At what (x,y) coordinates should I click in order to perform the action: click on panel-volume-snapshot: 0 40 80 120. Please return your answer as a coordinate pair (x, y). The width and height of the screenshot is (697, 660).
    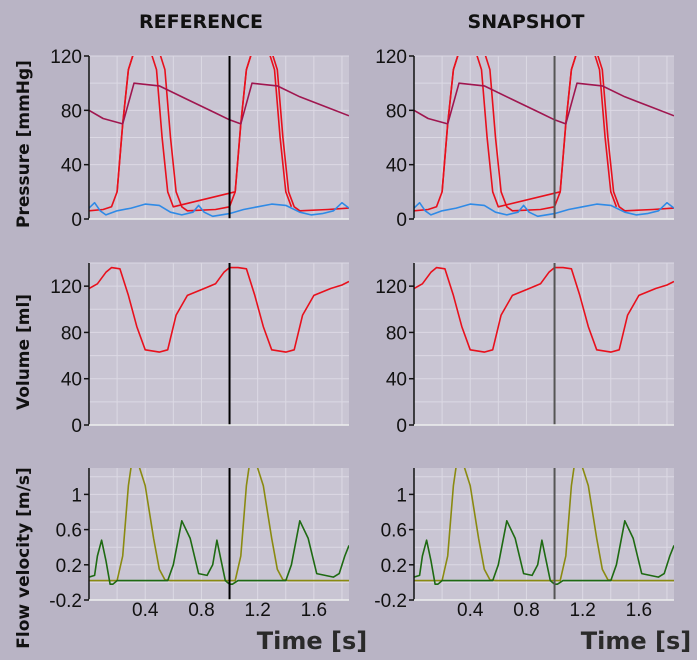
    Looking at the image, I should click on (524, 349).